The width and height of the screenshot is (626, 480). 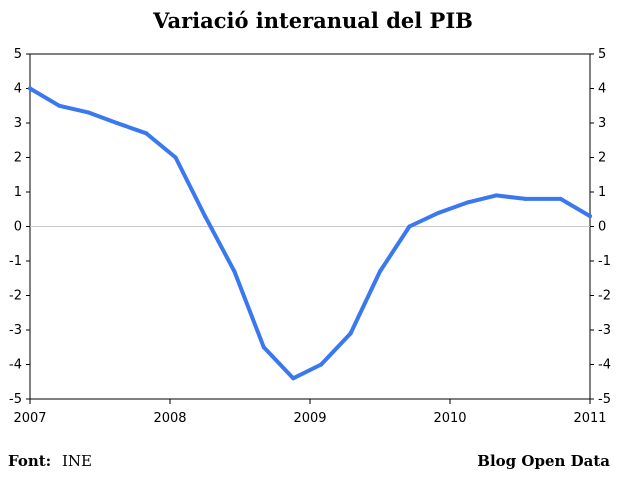 I want to click on y-tick-label-left: 2, so click(x=18, y=158).